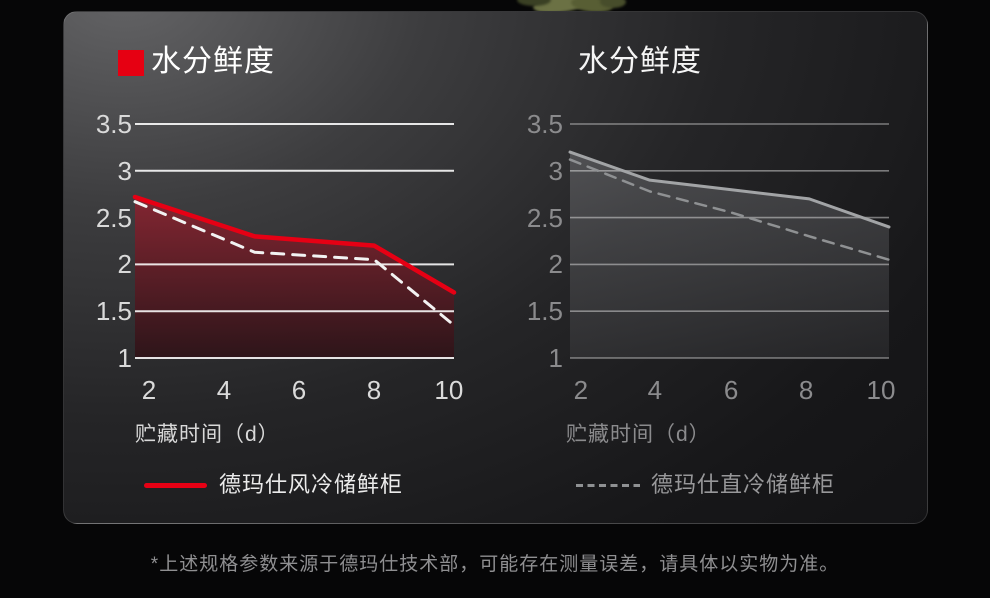 Image resolution: width=990 pixels, height=598 pixels. Describe the element at coordinates (131, 63) in the screenshot. I see `title-swatch-red` at that location.